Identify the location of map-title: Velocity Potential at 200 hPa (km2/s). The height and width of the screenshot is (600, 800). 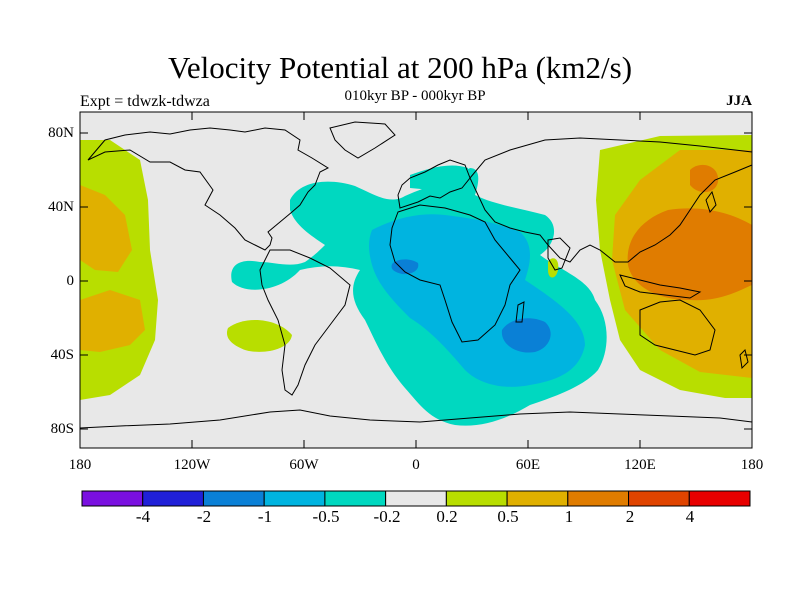
(400, 67).